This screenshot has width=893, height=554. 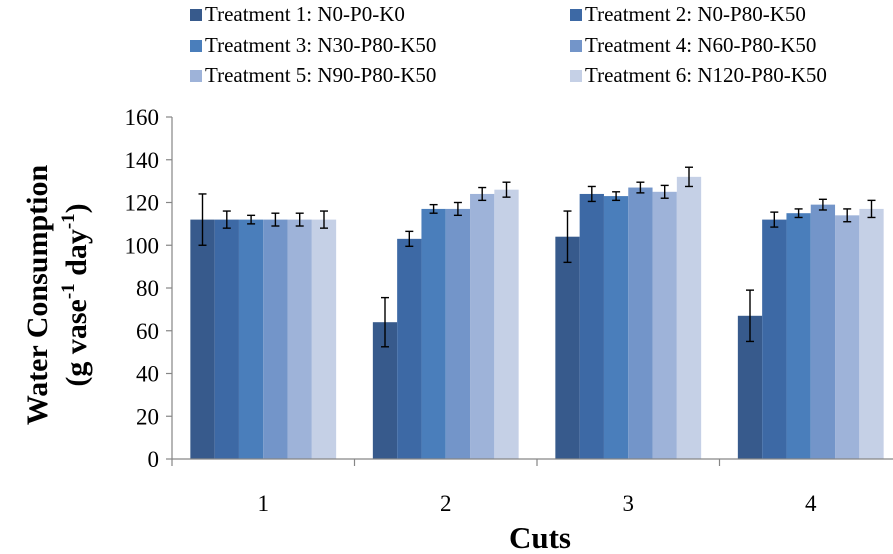 I want to click on legend-item-5: Treatment 5: N90-P80-K50, so click(x=313, y=75).